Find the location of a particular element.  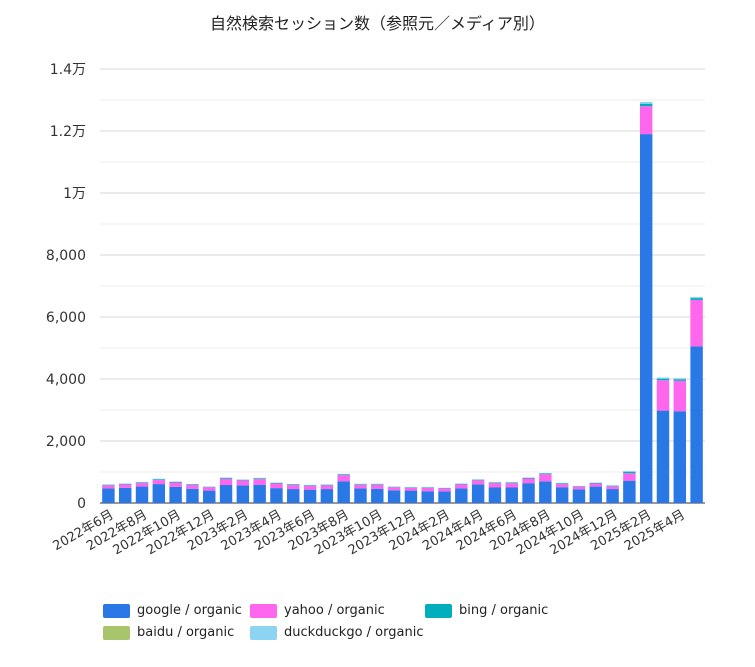

legend-item-duckduckgo: duckduckgo / organic is located at coordinates (336, 632).